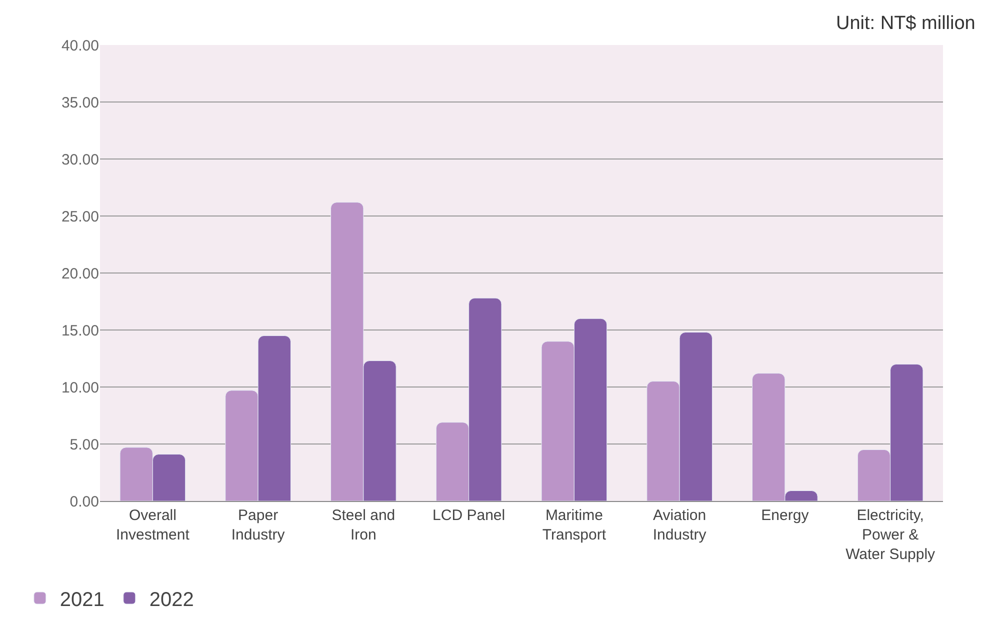 The image size is (998, 630). Describe the element at coordinates (80, 45) in the screenshot. I see `y-tick-label: 40.00` at that location.